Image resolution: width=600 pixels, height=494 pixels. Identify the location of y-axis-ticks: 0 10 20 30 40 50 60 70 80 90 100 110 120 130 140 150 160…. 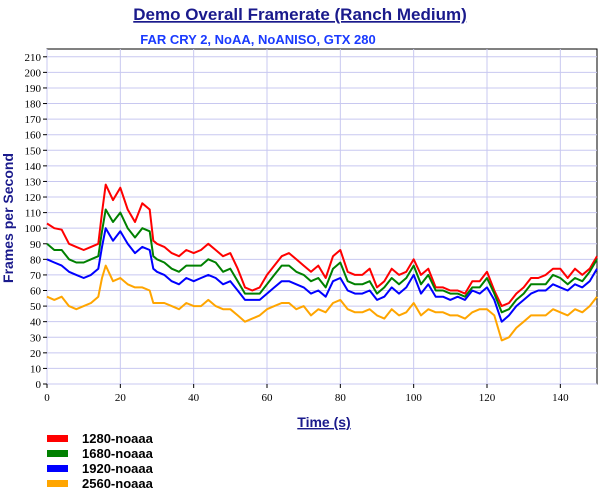
(36, 221).